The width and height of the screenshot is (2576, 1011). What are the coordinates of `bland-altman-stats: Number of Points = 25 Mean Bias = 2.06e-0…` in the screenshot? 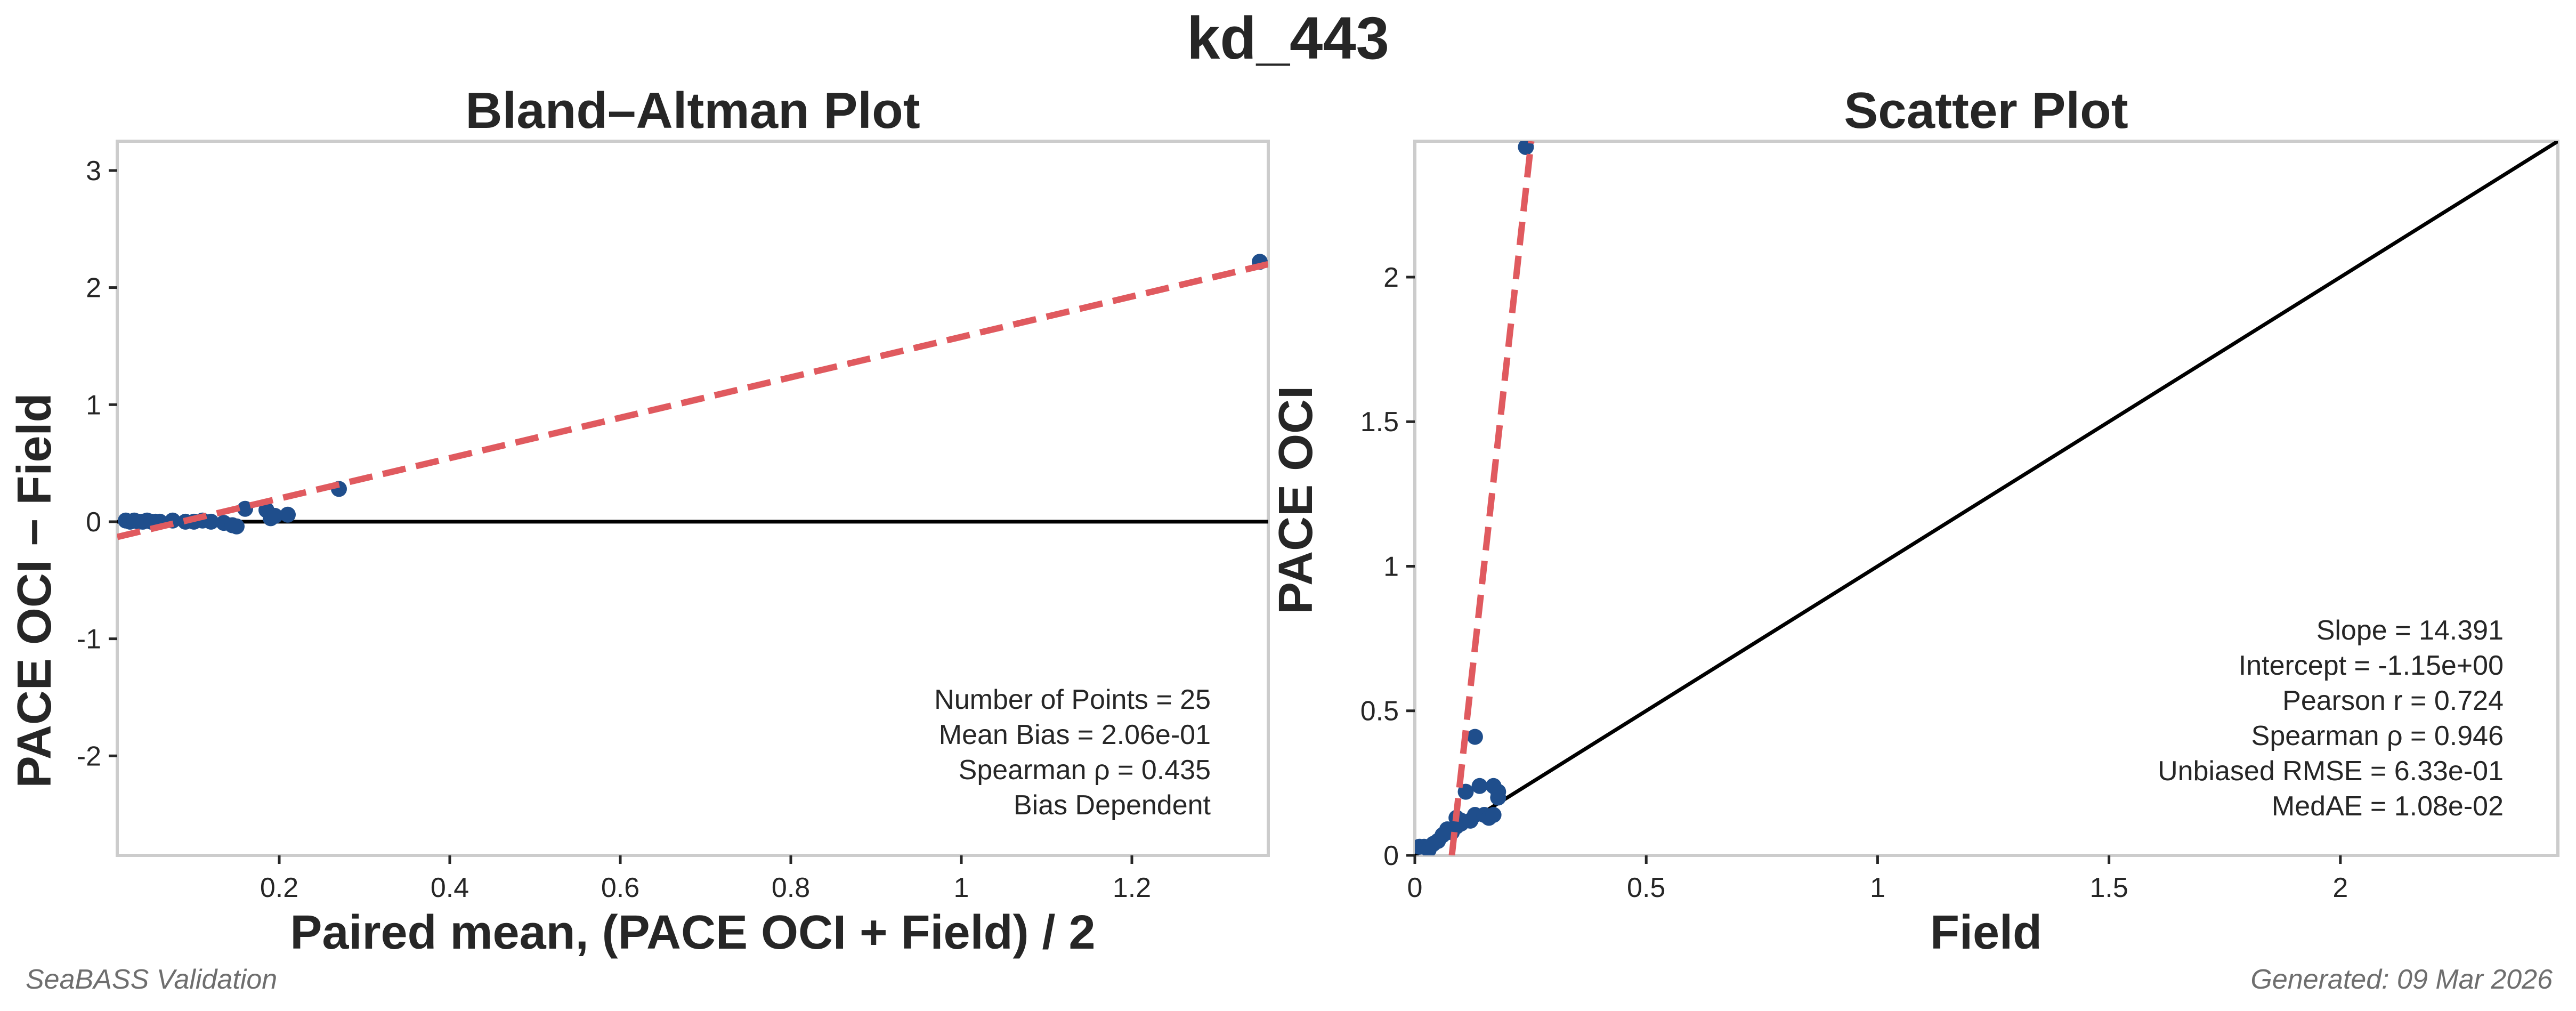 It's located at (1072, 752).